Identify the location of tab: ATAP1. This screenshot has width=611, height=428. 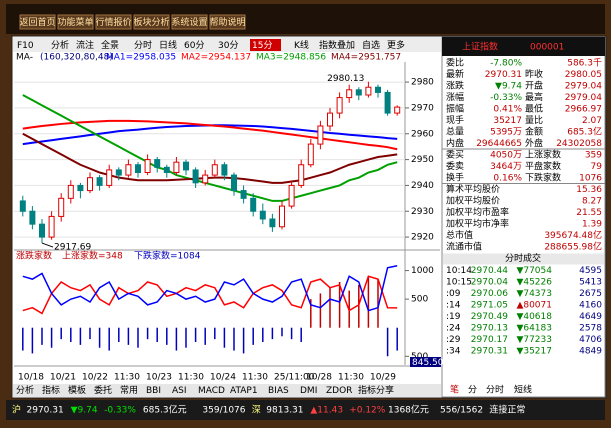
(244, 391).